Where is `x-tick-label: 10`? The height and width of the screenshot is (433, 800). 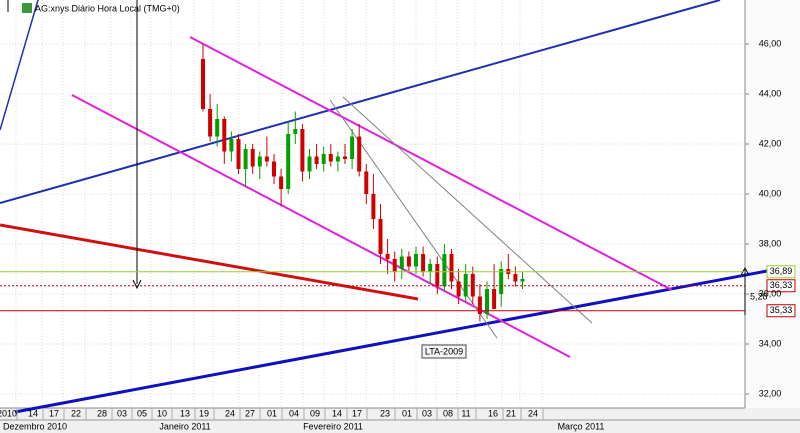
x-tick-label: 10 is located at coordinates (162, 413).